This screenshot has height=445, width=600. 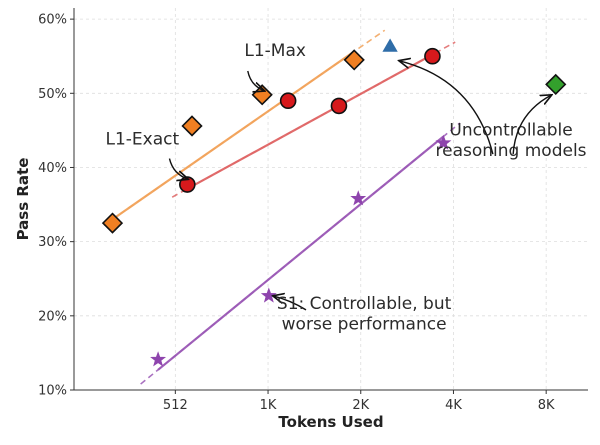 What do you see at coordinates (546, 405) in the screenshot?
I see `x-tick-label: 8K` at bounding box center [546, 405].